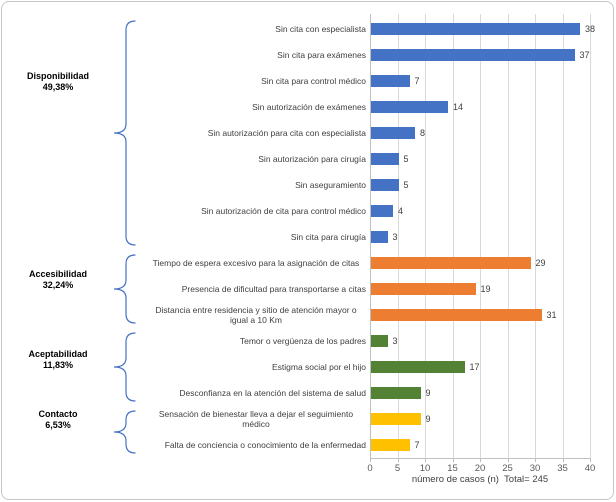 The image size is (616, 502). I want to click on value-label: 4, so click(401, 211).